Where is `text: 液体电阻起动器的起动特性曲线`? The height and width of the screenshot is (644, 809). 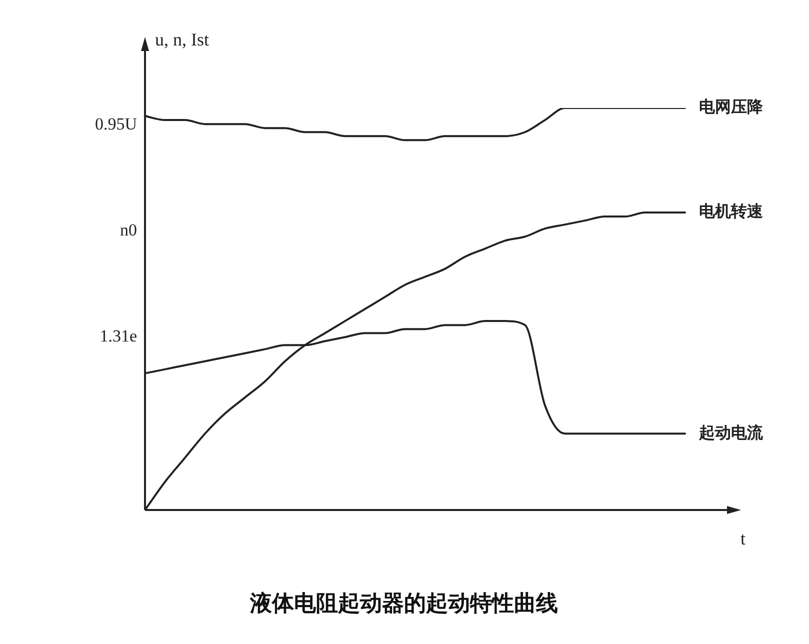
text: 液体电阻起动器的起动特性曲线 is located at coordinates (403, 603).